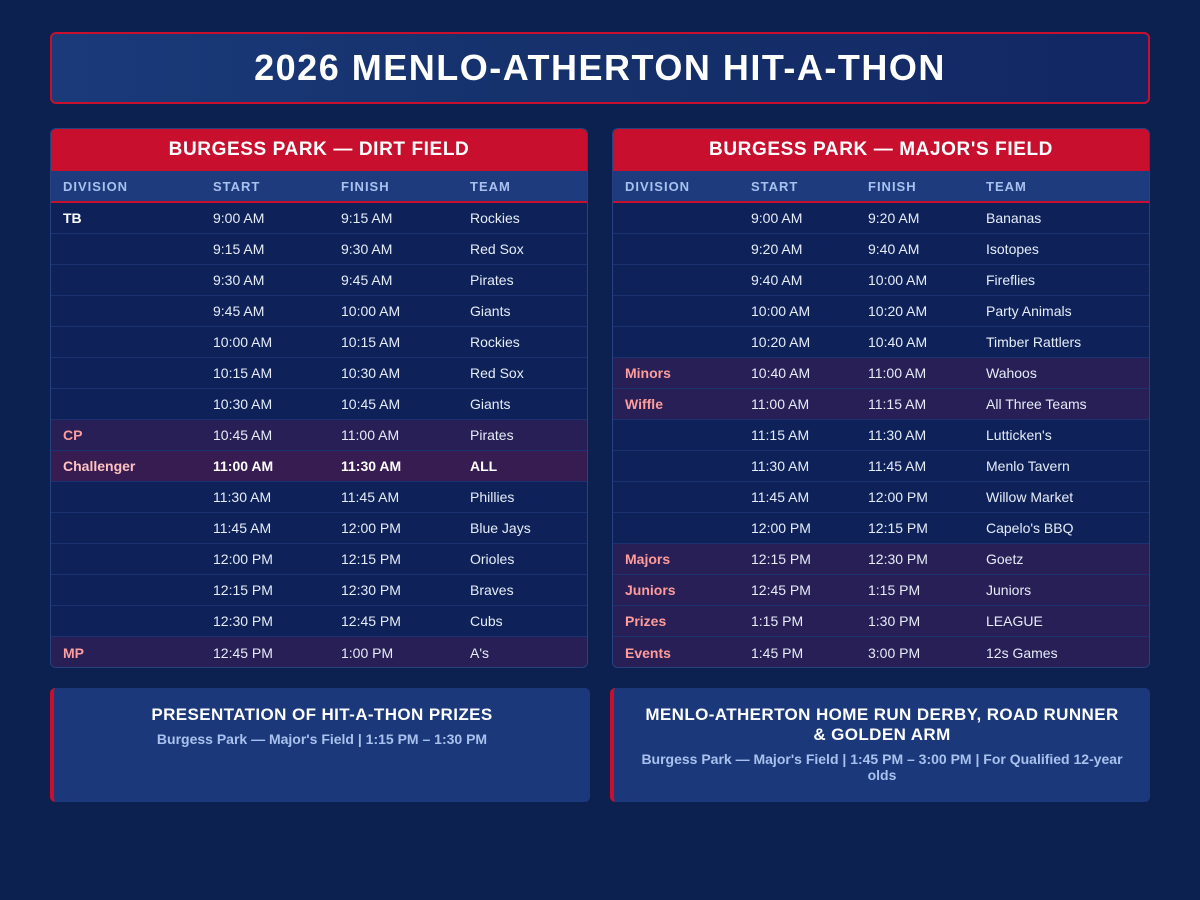 This screenshot has height=900, width=1200. Describe the element at coordinates (319, 249) in the screenshot. I see `table-row: 9:15 AM 9:30 AM Red Sox` at that location.